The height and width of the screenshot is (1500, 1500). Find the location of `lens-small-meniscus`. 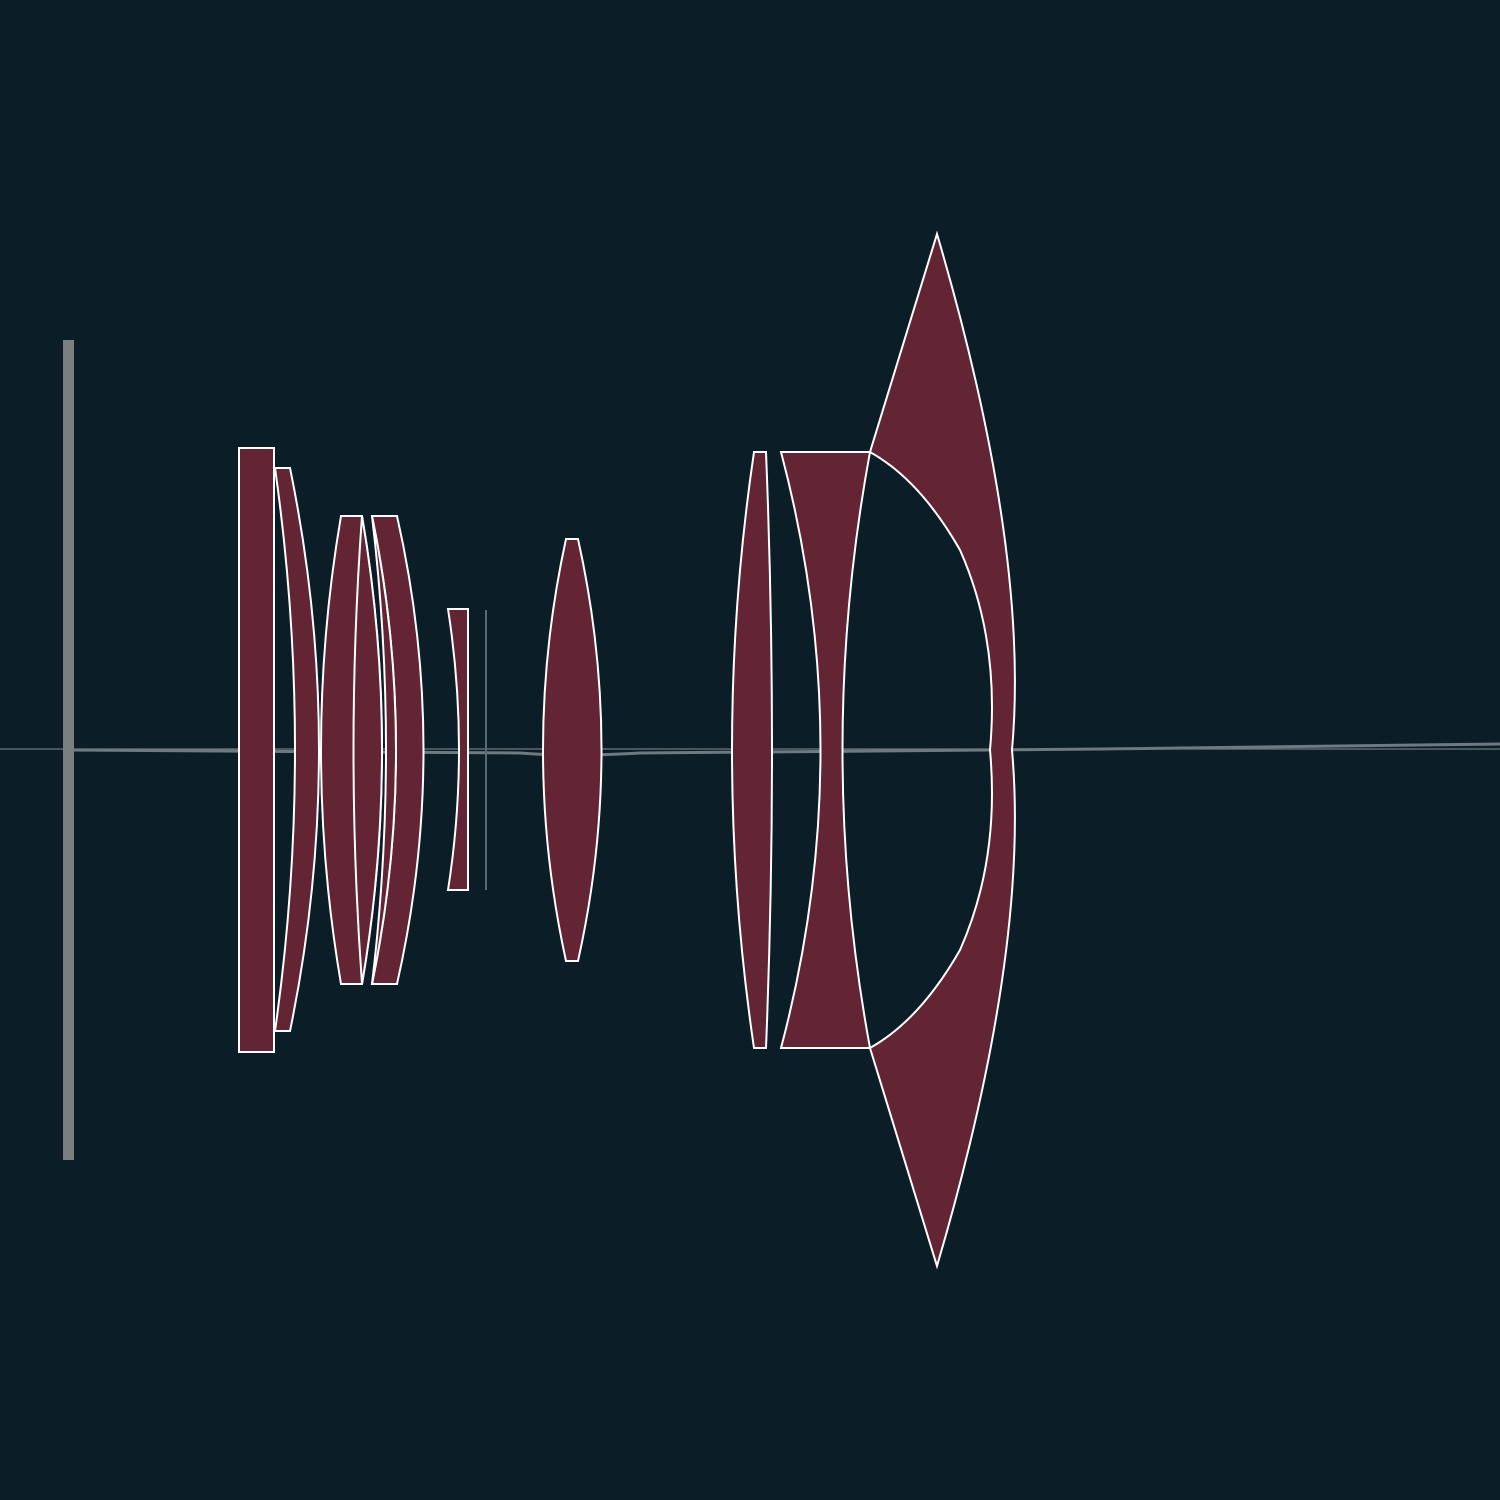

lens-small-meniscus is located at coordinates (457, 749).